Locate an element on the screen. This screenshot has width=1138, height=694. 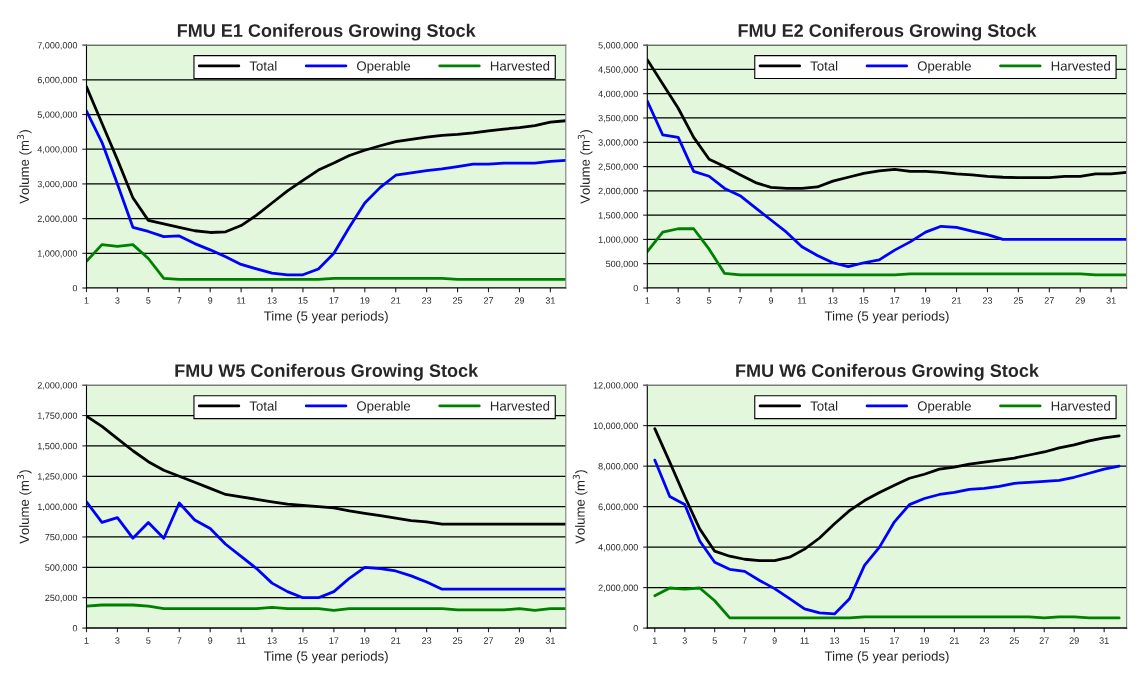
chart-title: FMU W6 Coniferous Growing Stock is located at coordinates (887, 372).